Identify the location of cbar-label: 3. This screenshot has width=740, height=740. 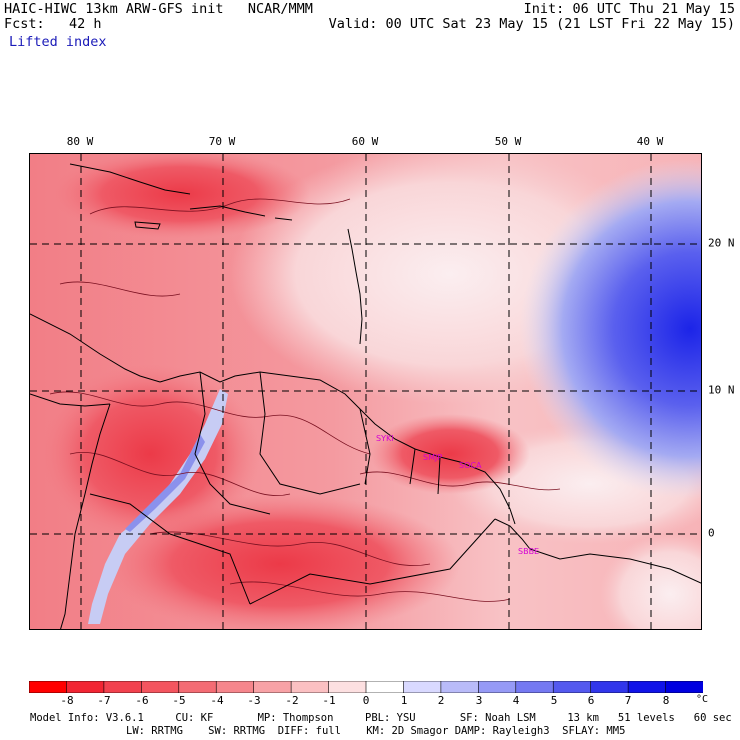
(479, 700).